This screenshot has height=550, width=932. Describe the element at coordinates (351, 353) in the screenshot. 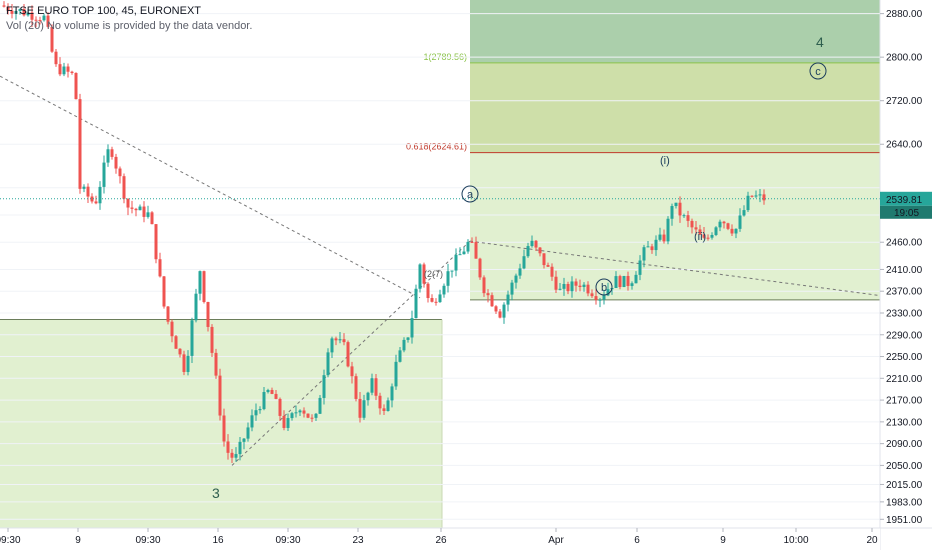

I see `trendline-rising` at that location.